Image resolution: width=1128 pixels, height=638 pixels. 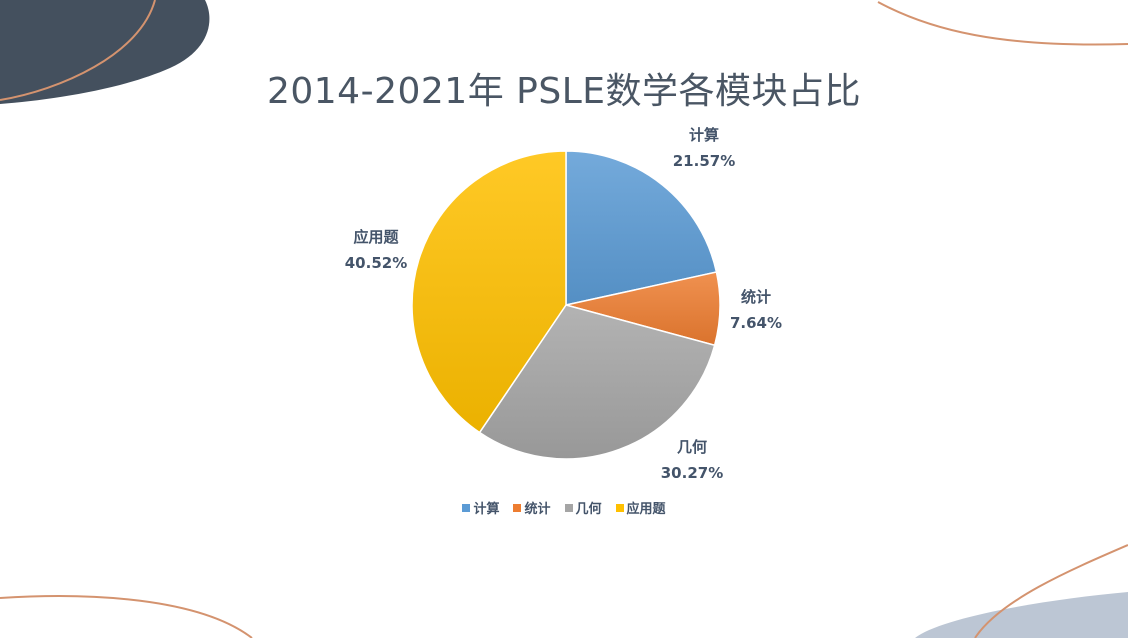 I want to click on legend-item-2: 统计, so click(x=532, y=507).